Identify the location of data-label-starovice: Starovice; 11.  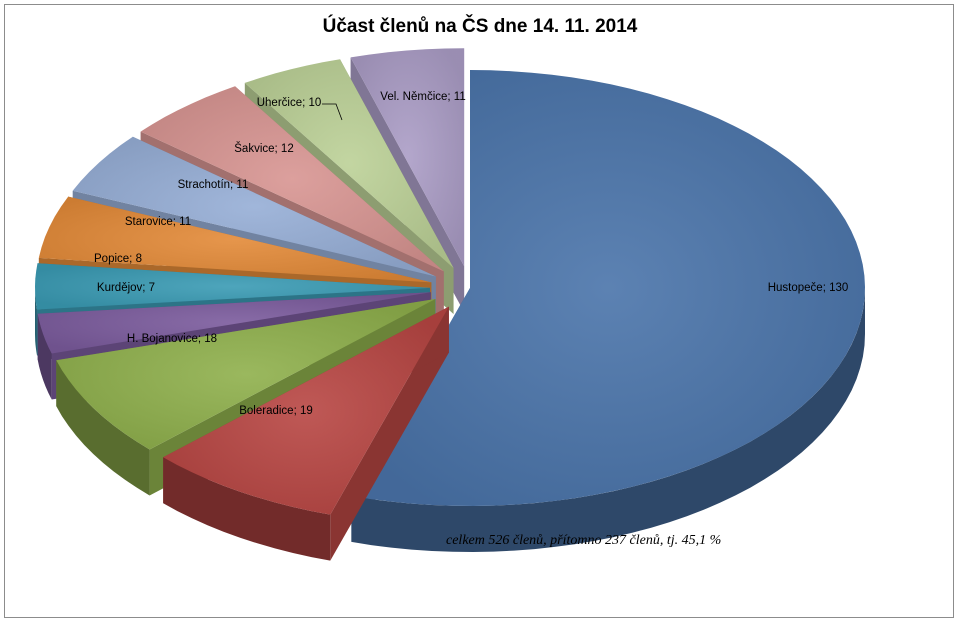
(158, 222).